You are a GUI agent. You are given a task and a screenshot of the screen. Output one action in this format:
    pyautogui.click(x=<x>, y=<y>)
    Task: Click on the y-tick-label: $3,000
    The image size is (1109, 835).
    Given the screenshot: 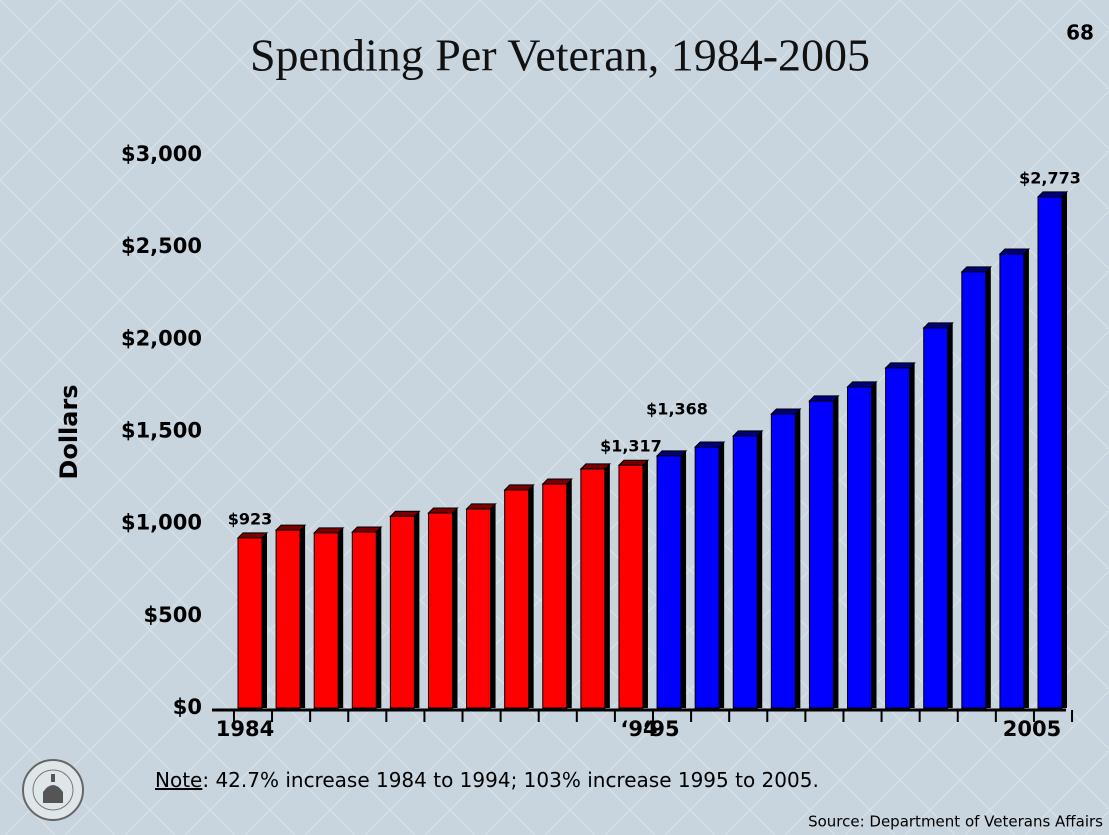 What is the action you would take?
    pyautogui.click(x=161, y=154)
    